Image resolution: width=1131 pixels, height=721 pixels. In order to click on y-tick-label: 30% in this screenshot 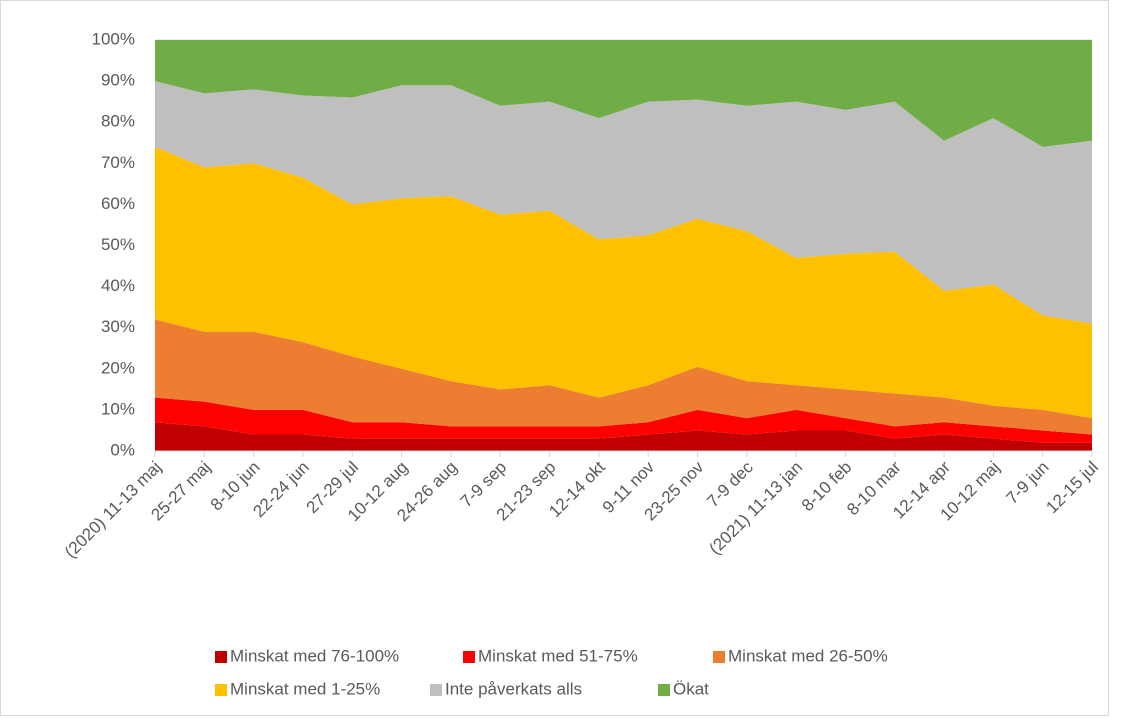, I will do `click(118, 326)`.